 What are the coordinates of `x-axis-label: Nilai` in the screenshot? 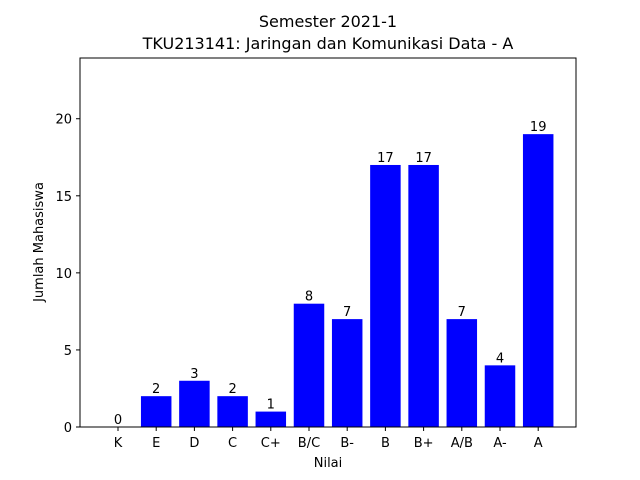 It's located at (328, 463).